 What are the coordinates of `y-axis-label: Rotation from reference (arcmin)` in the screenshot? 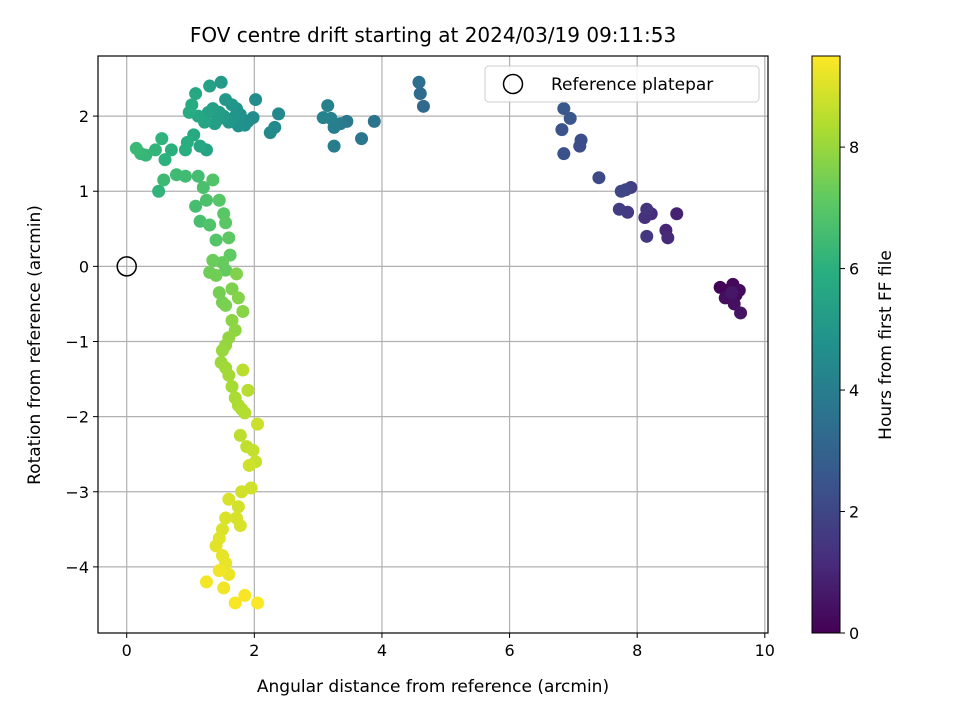 It's located at (35, 345).